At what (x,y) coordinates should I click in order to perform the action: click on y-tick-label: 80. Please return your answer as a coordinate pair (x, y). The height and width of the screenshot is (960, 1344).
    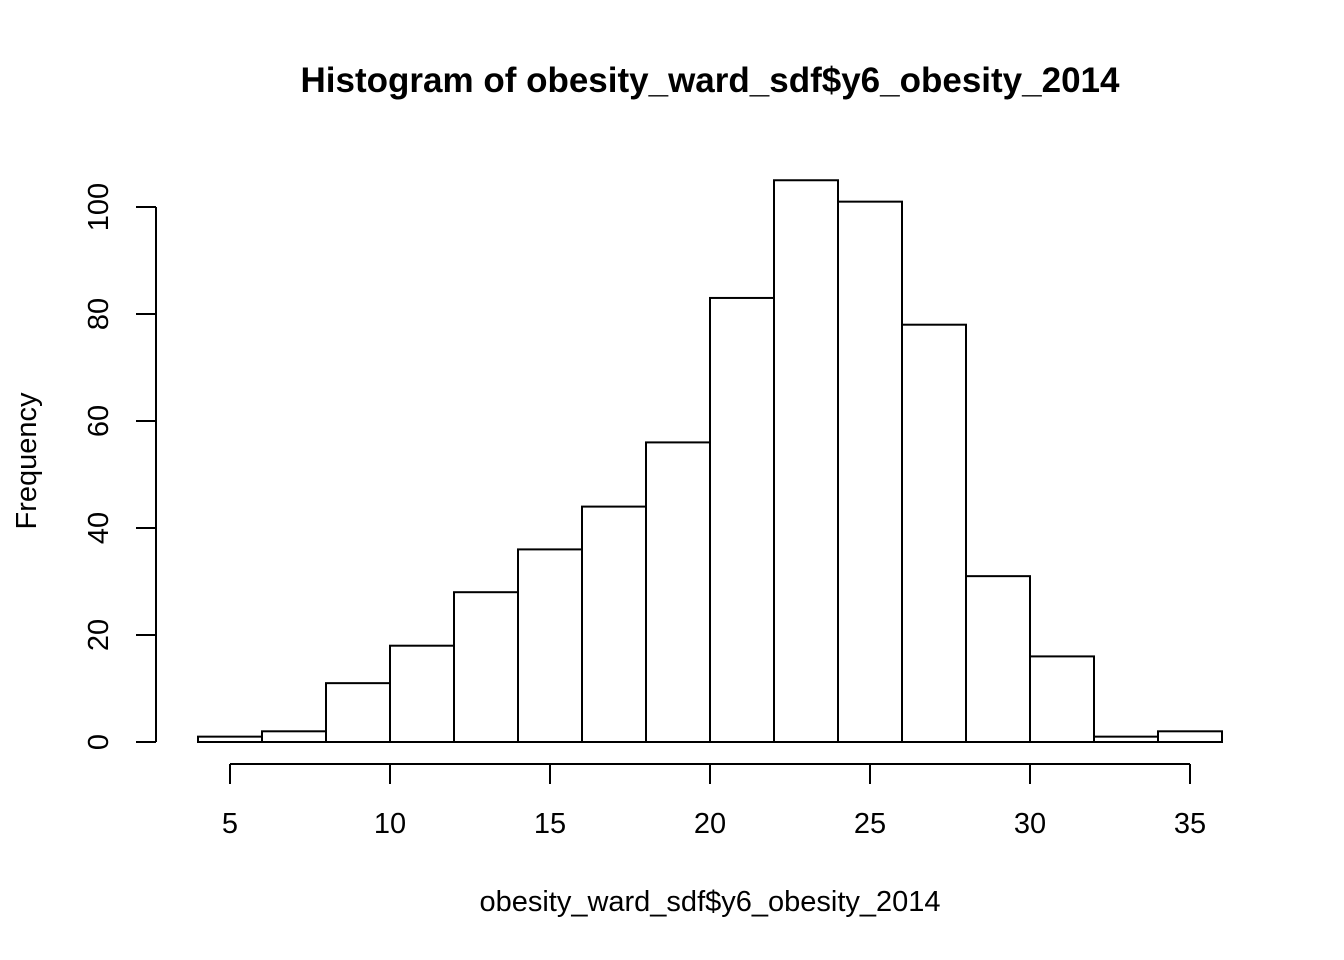
    Looking at the image, I should click on (99, 314).